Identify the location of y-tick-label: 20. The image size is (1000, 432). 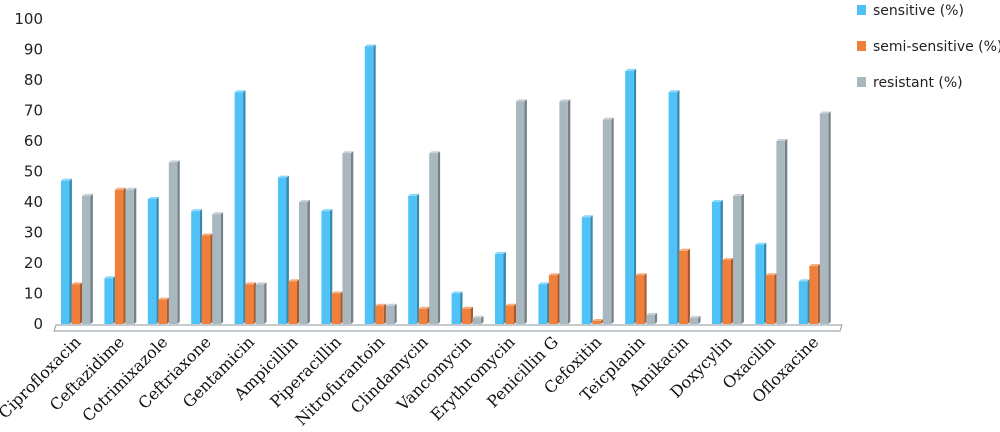
(33, 263).